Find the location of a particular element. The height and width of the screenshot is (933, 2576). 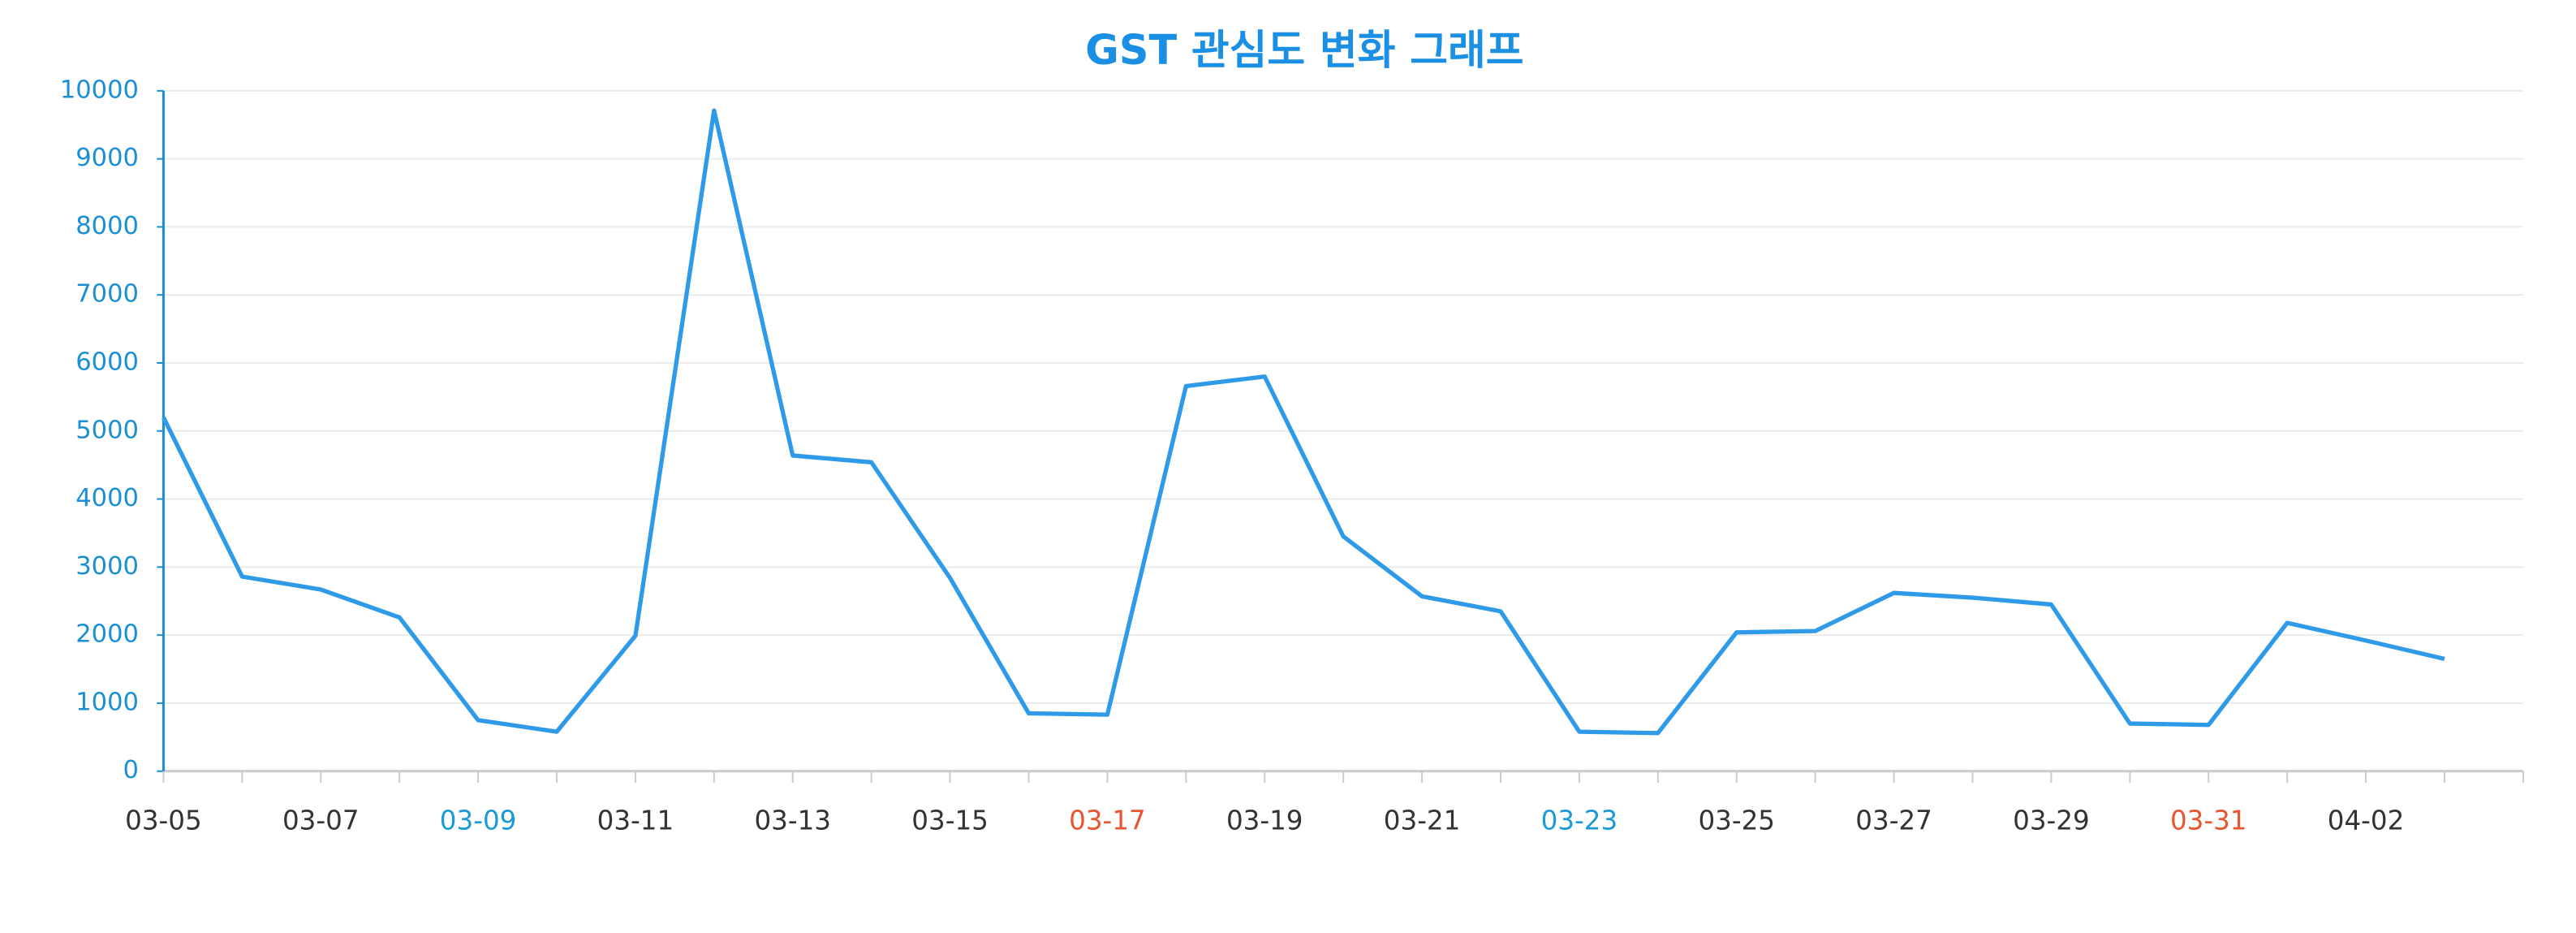

y-tick-label: 7000 is located at coordinates (107, 294).